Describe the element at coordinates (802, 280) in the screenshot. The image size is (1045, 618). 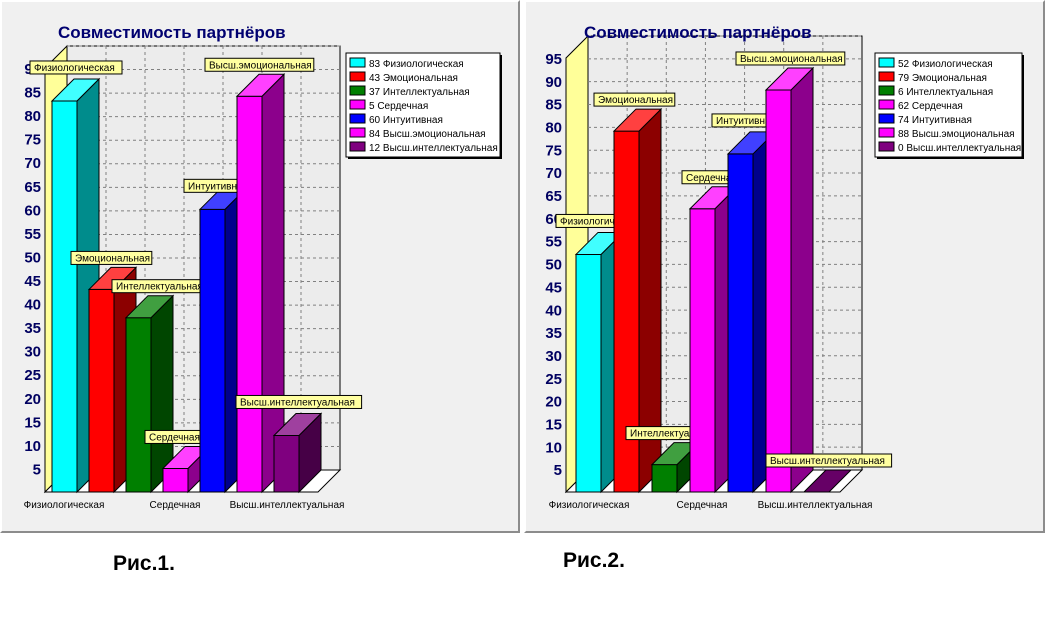
I see `bar-side` at that location.